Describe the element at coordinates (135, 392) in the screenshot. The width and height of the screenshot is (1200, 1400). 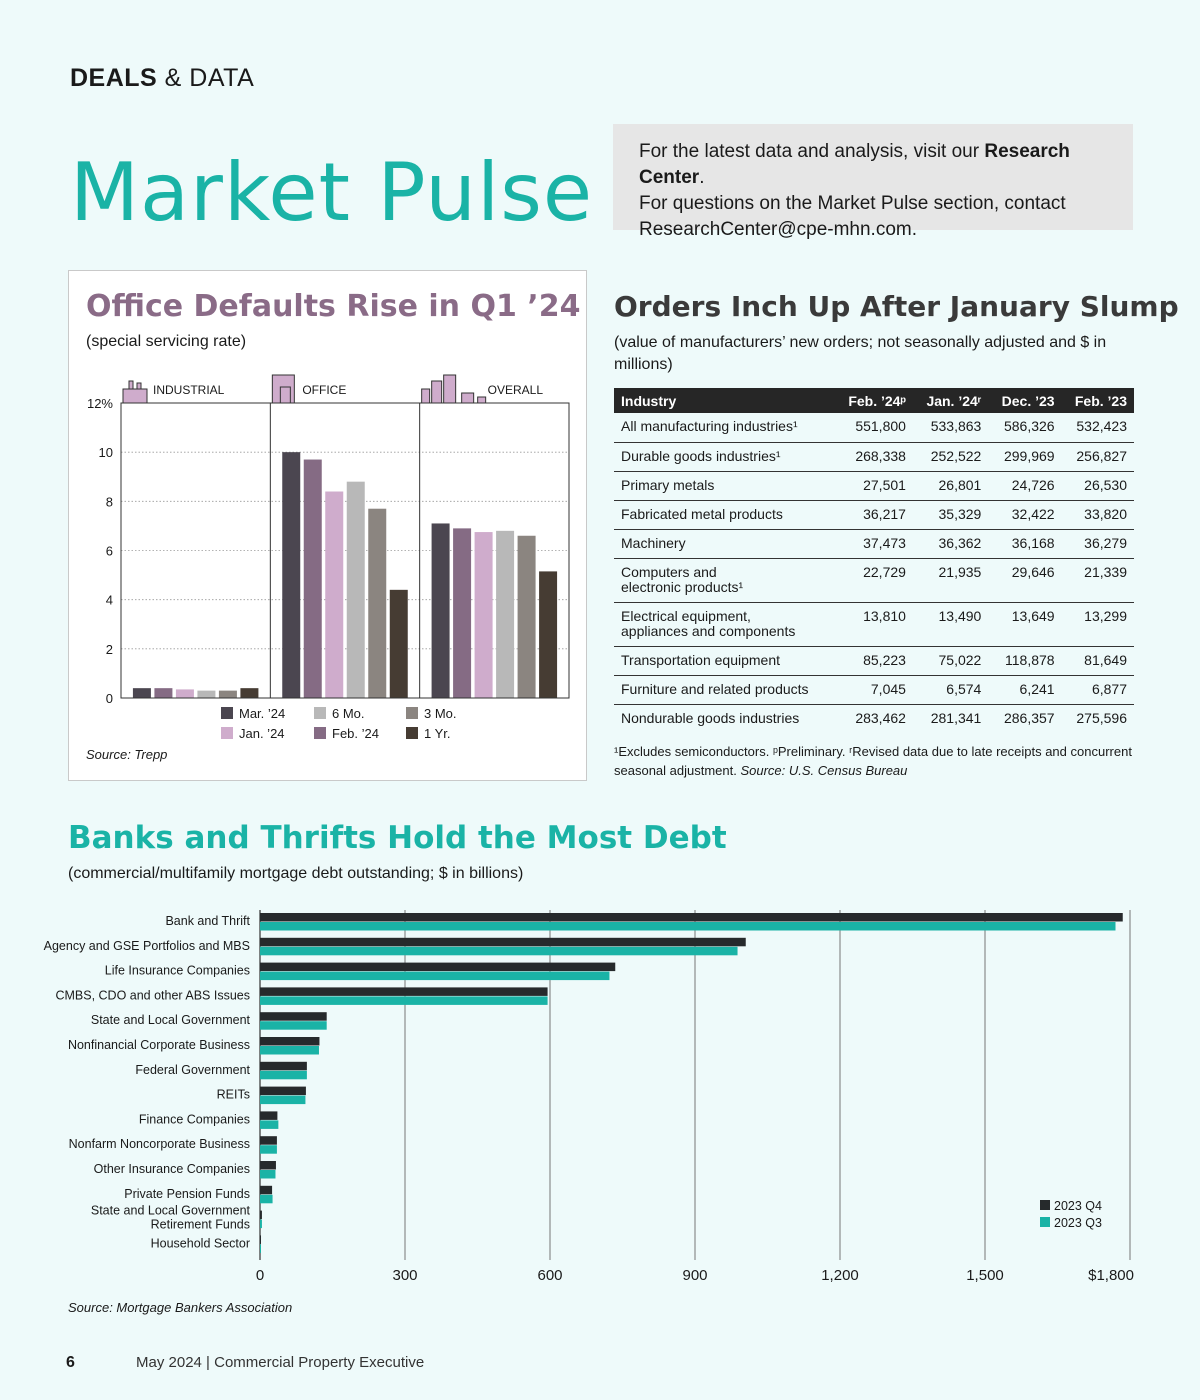
I see `industrial-building-icon` at that location.